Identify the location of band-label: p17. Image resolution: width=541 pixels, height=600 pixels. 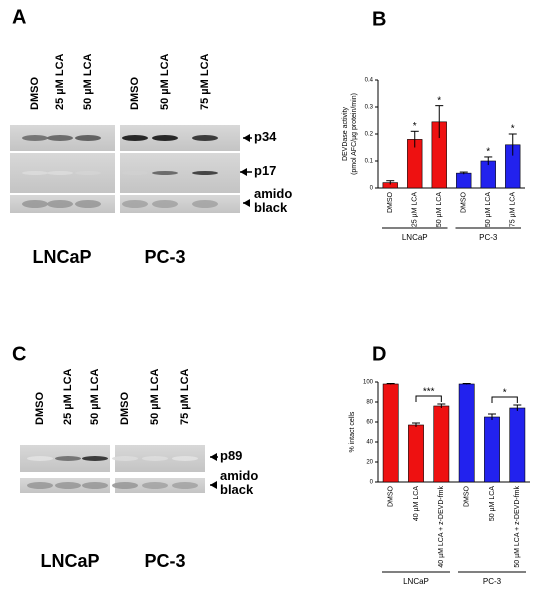
(265, 170).